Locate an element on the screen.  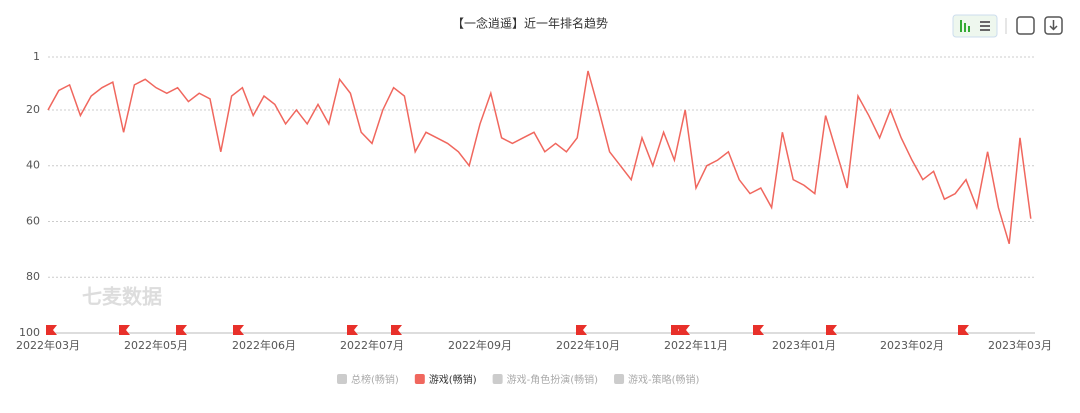
legend-label: 游戏-策略(畅销) is located at coordinates (664, 379).